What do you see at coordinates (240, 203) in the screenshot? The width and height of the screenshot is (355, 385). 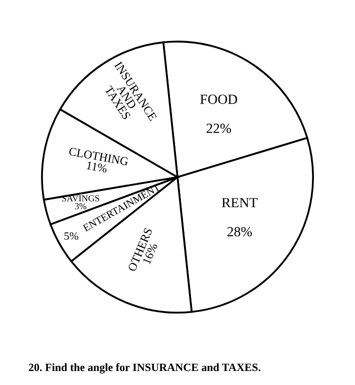 I see `slice-label: RENT` at bounding box center [240, 203].